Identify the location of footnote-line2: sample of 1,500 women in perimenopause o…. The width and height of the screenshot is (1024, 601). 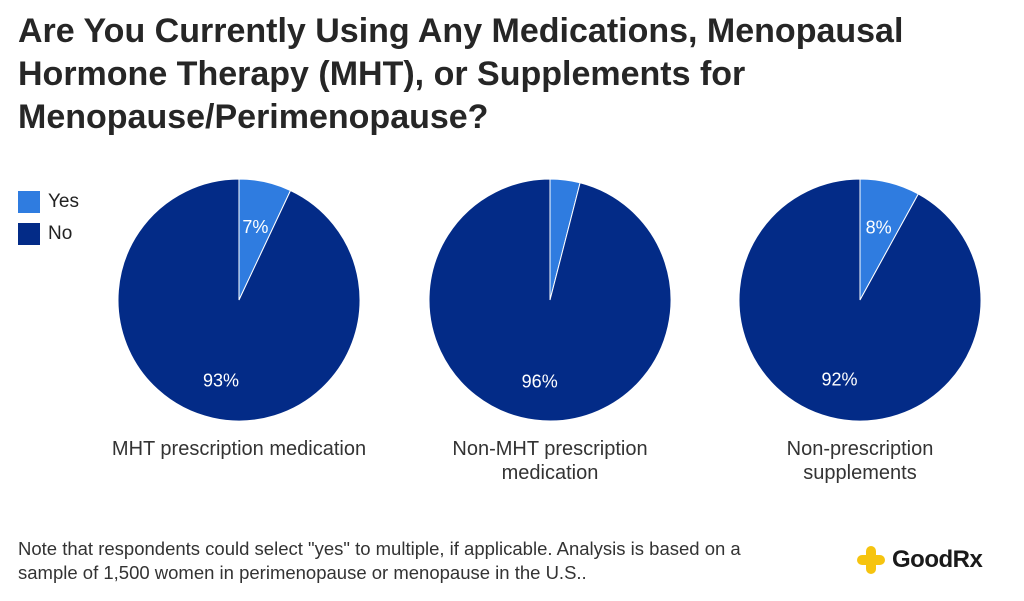
(302, 572).